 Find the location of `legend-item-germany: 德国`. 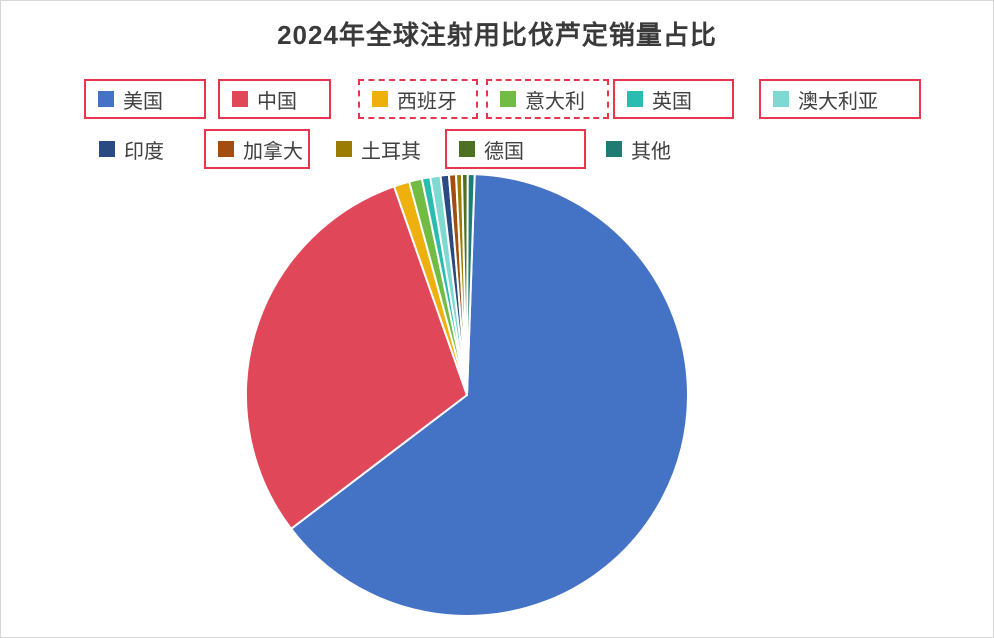

legend-item-germany: 德国 is located at coordinates (515, 149).